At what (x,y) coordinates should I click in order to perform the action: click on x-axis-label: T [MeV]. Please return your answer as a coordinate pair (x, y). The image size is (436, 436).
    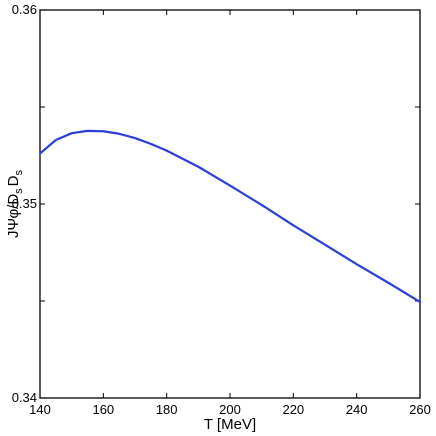
    Looking at the image, I should click on (230, 424).